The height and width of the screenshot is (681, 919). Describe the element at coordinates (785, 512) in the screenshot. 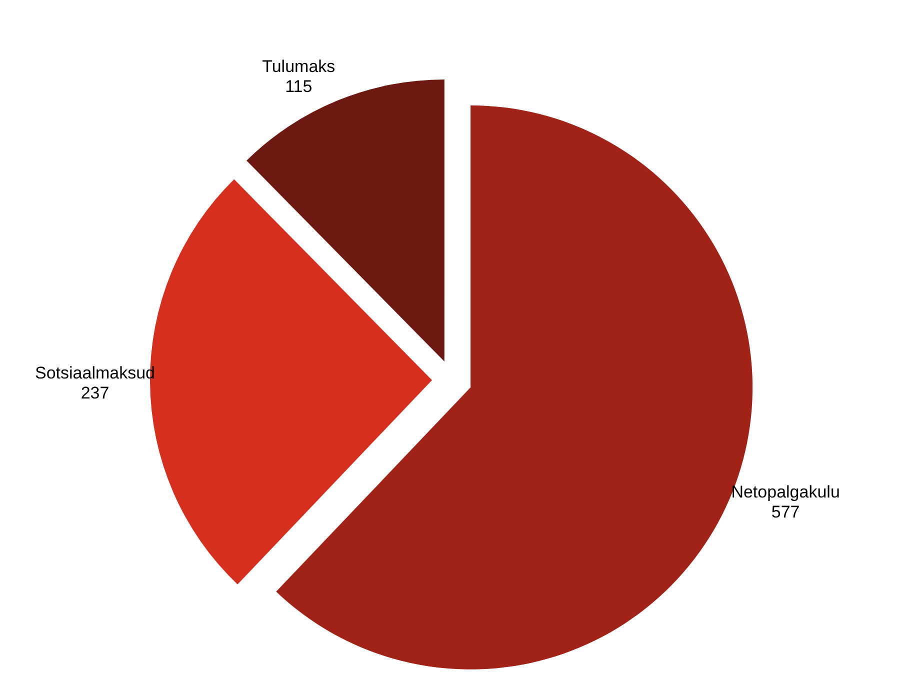

I see `data-label: 577` at that location.